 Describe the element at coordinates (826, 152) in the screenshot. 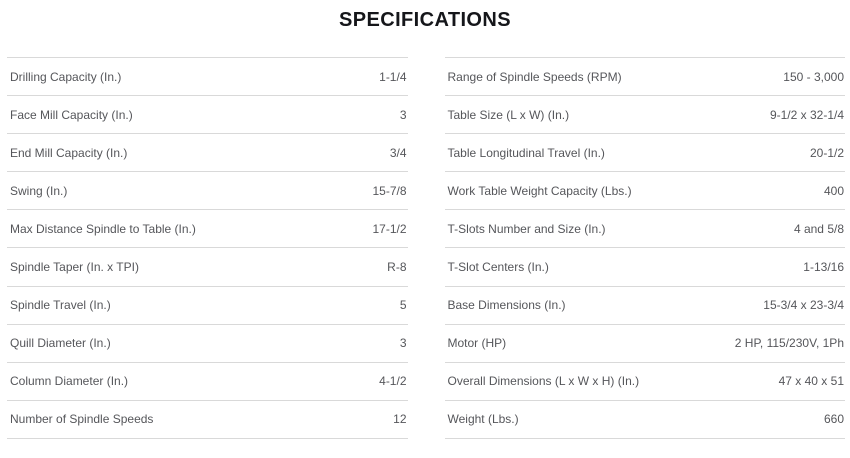

I see `spec-value: 20-1/2` at that location.